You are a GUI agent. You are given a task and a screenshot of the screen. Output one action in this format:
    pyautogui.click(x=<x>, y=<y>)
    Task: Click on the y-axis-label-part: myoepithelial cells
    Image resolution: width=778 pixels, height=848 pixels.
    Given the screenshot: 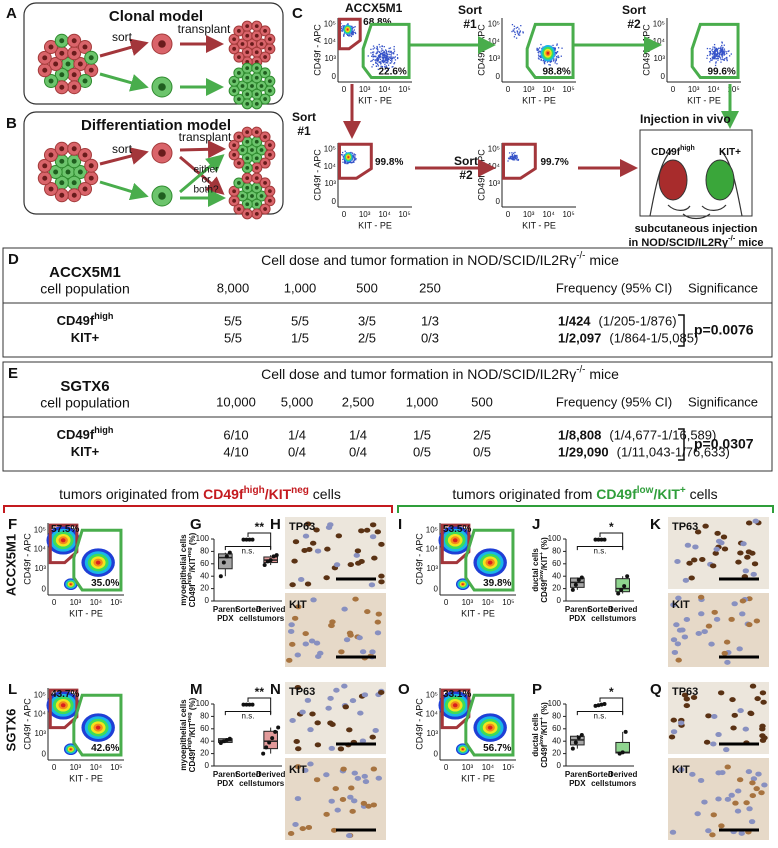 What is the action you would take?
    pyautogui.click(x=183, y=570)
    